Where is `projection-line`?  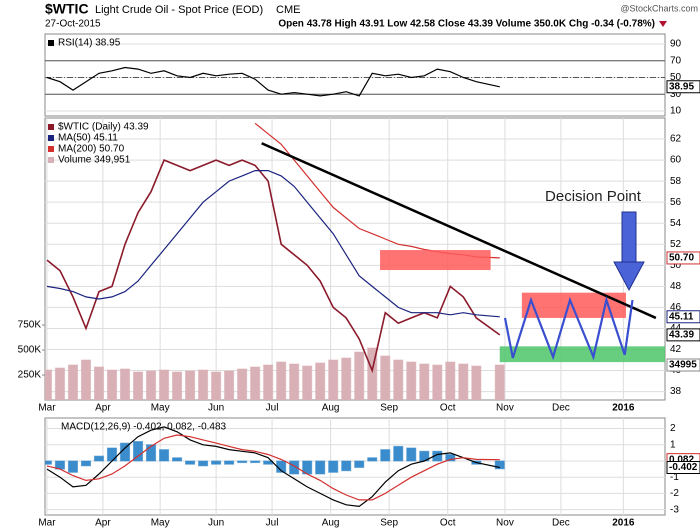 projection-line is located at coordinates (568, 328).